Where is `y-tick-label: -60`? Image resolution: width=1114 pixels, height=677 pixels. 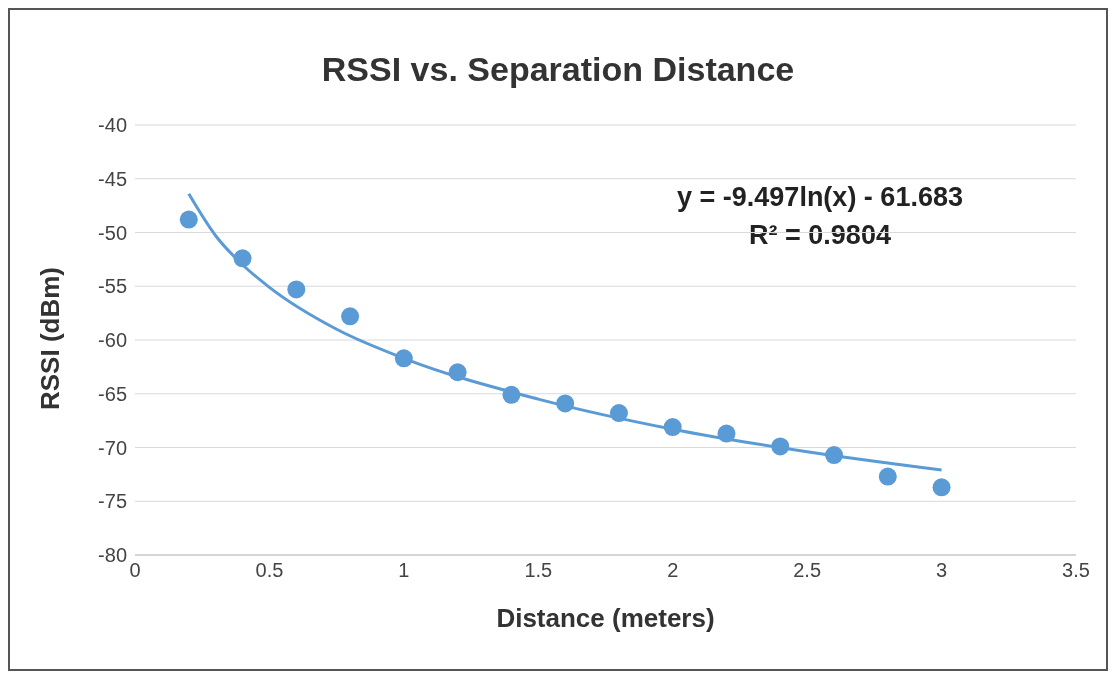 y-tick-label: -60 is located at coordinates (112, 340).